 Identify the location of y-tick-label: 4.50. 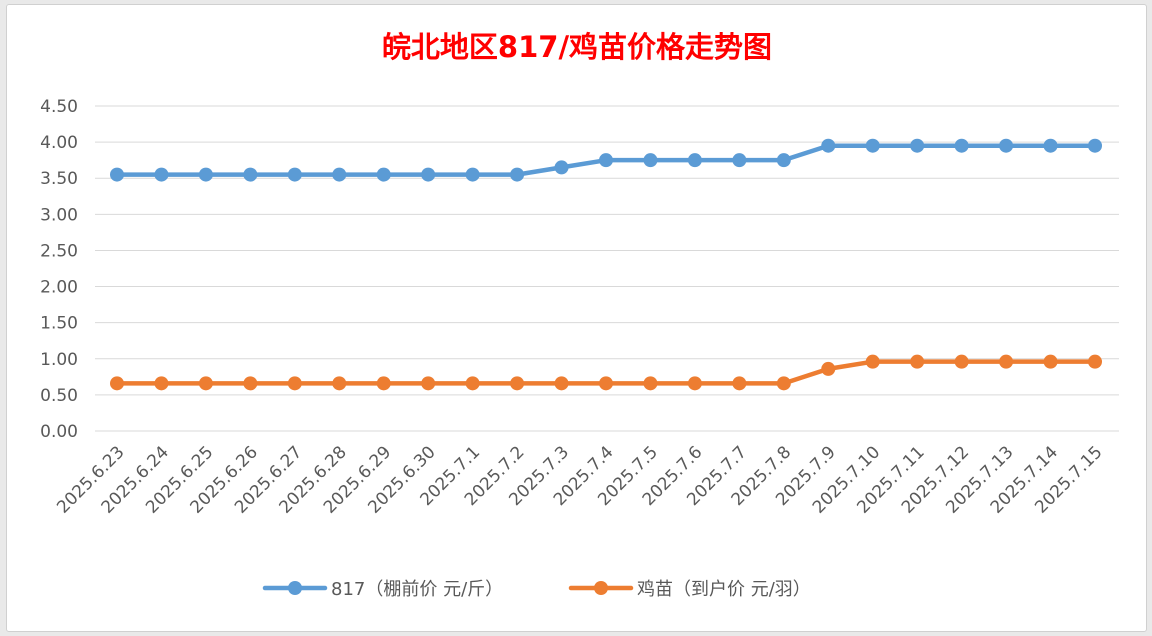
(59, 107).